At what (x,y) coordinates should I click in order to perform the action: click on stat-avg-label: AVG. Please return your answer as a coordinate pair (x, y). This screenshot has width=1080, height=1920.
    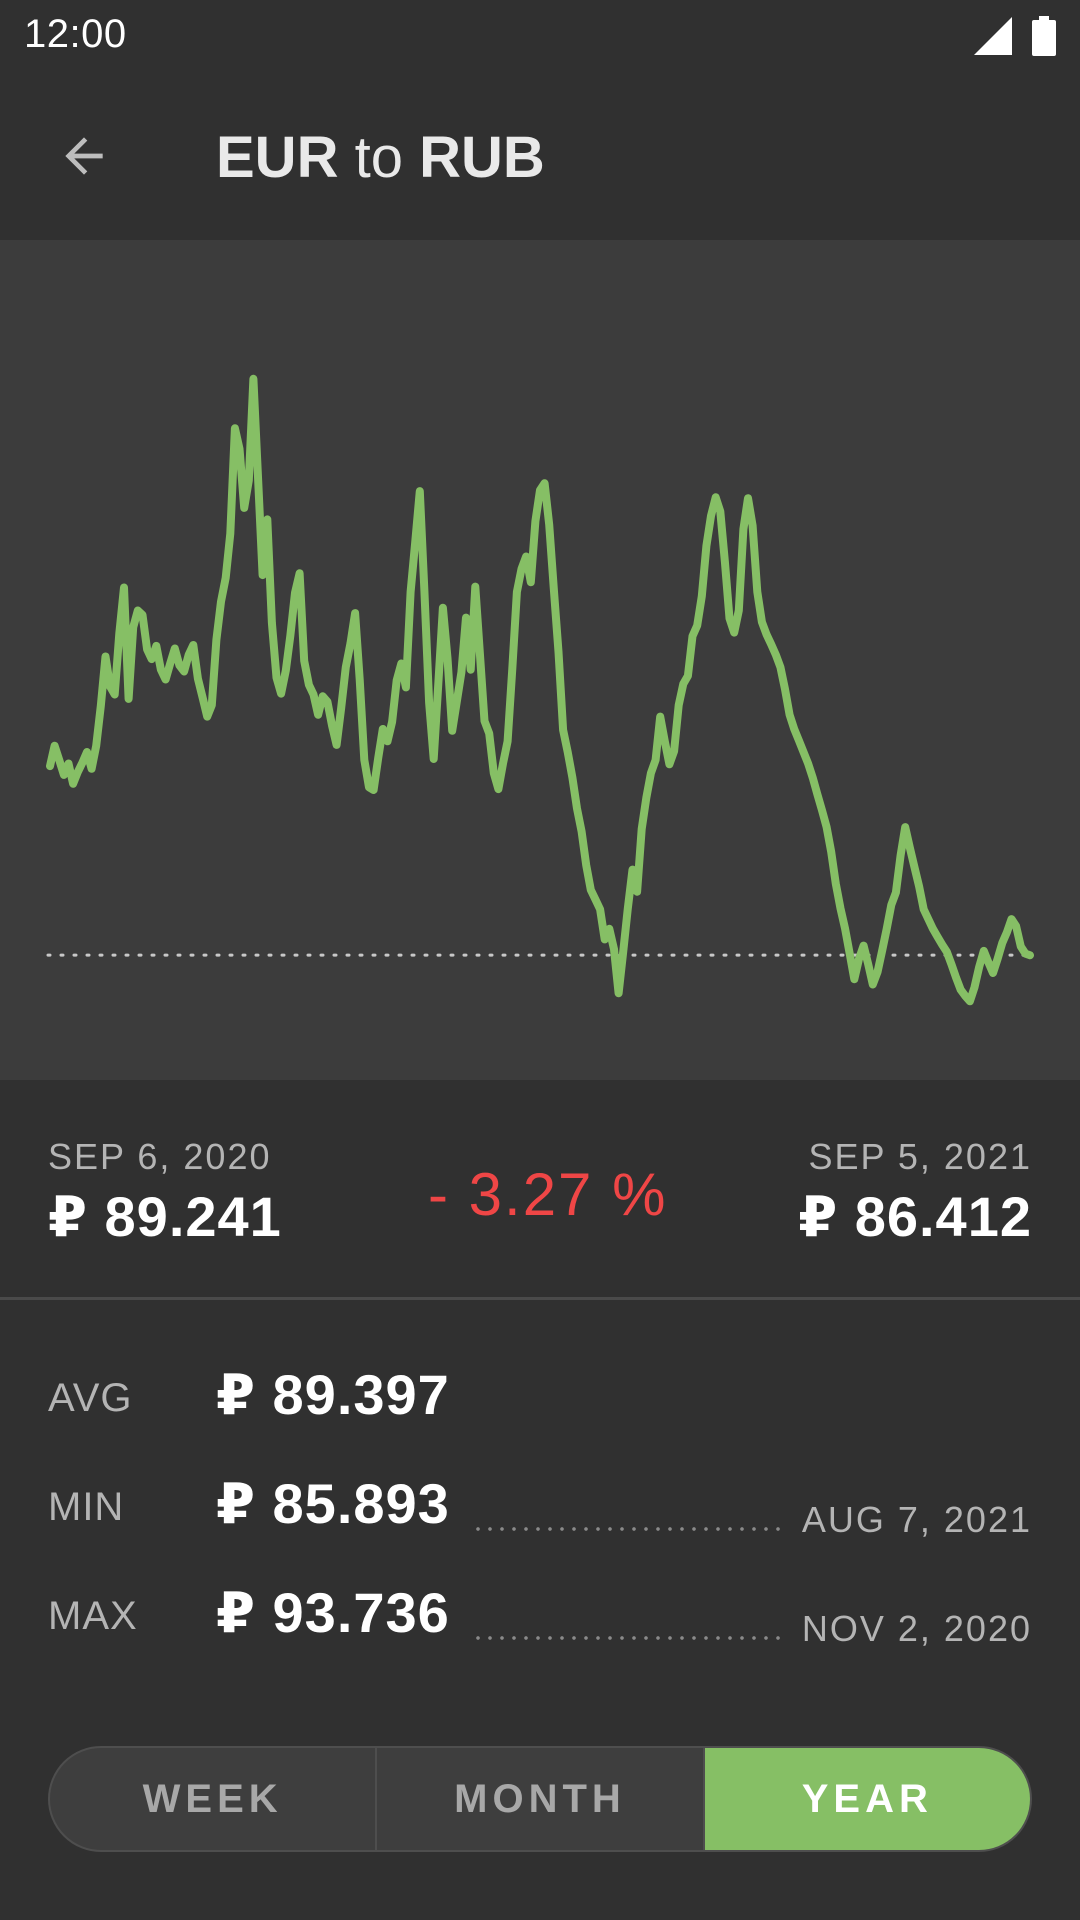
    Looking at the image, I should click on (90, 1398).